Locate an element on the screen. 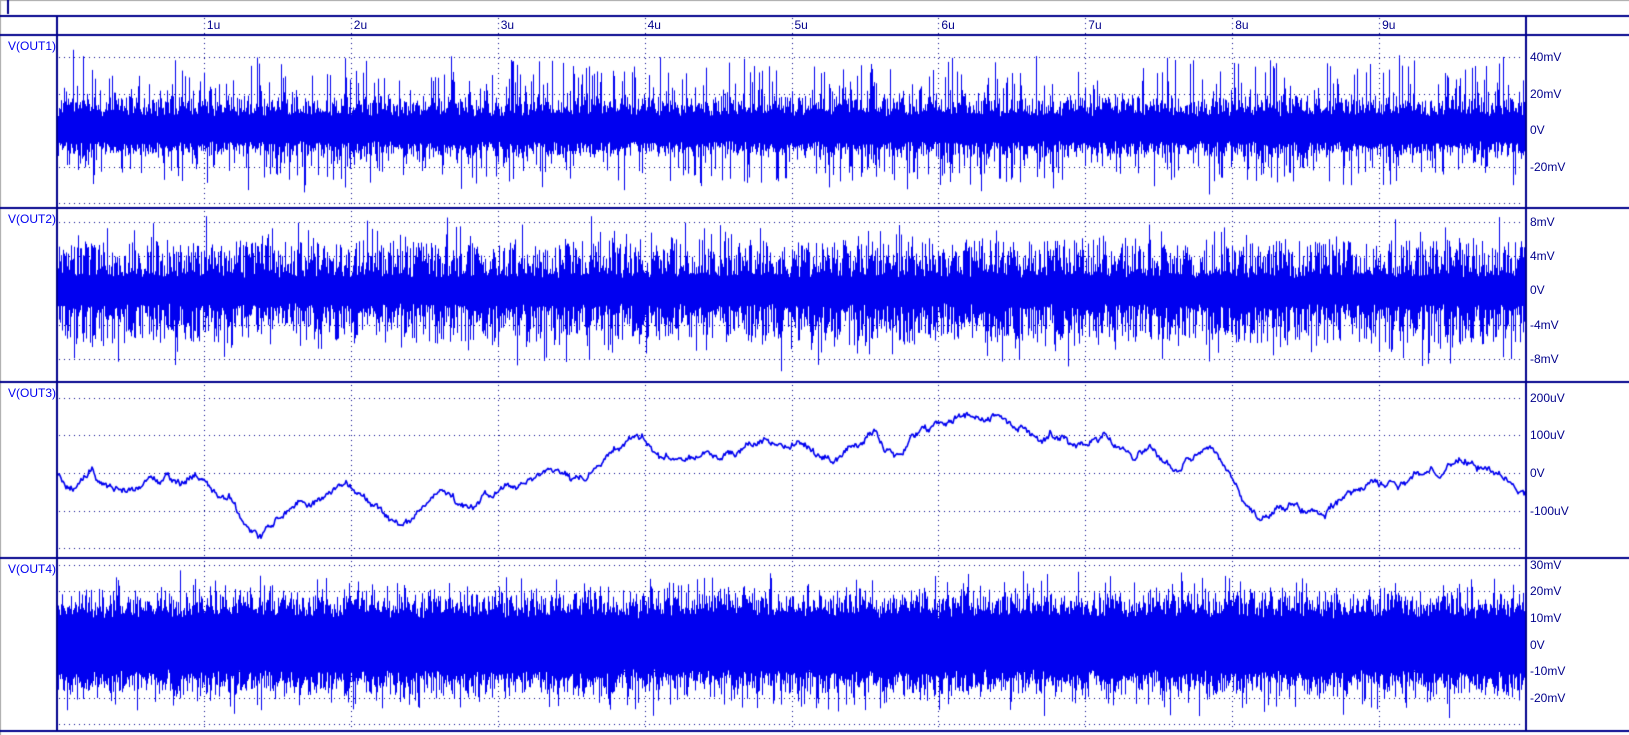 The height and width of the screenshot is (735, 1629). y-tick-label: -4mV is located at coordinates (1544, 324).